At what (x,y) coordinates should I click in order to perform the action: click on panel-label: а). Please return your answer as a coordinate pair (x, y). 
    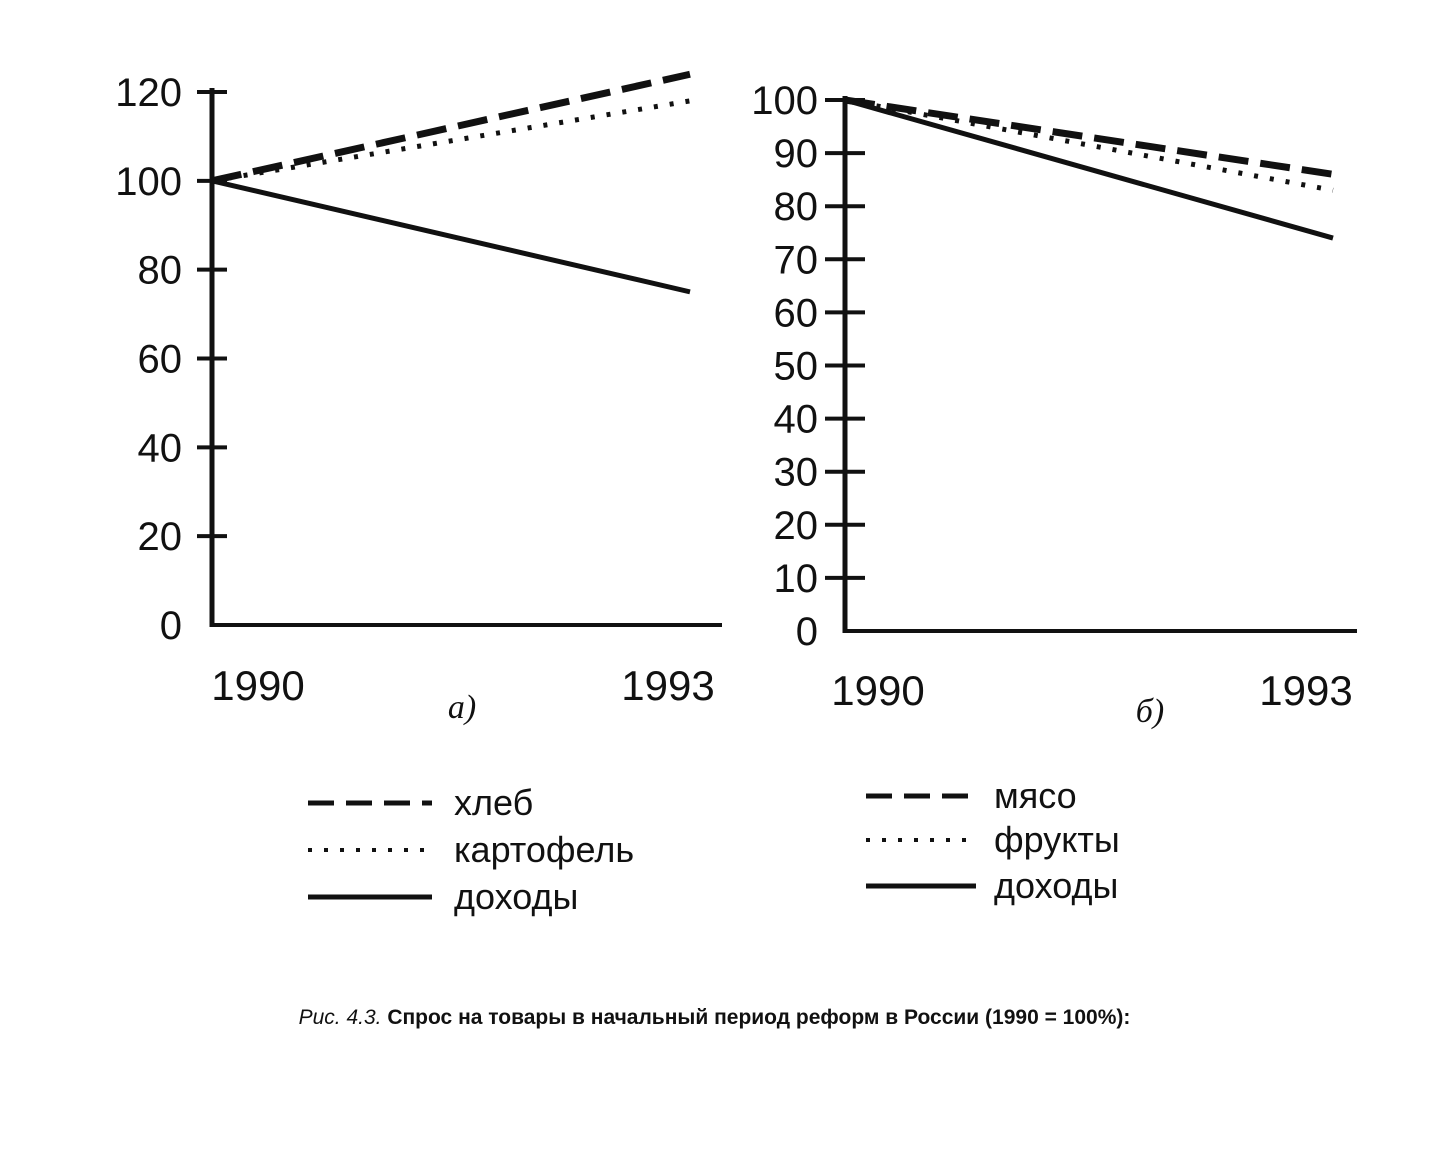
    Looking at the image, I should click on (462, 707).